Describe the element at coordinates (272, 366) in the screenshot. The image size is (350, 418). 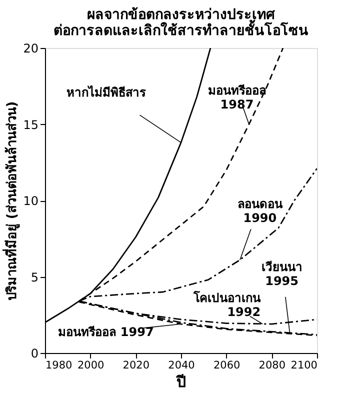
I see `x-tick-label: 2080` at that location.